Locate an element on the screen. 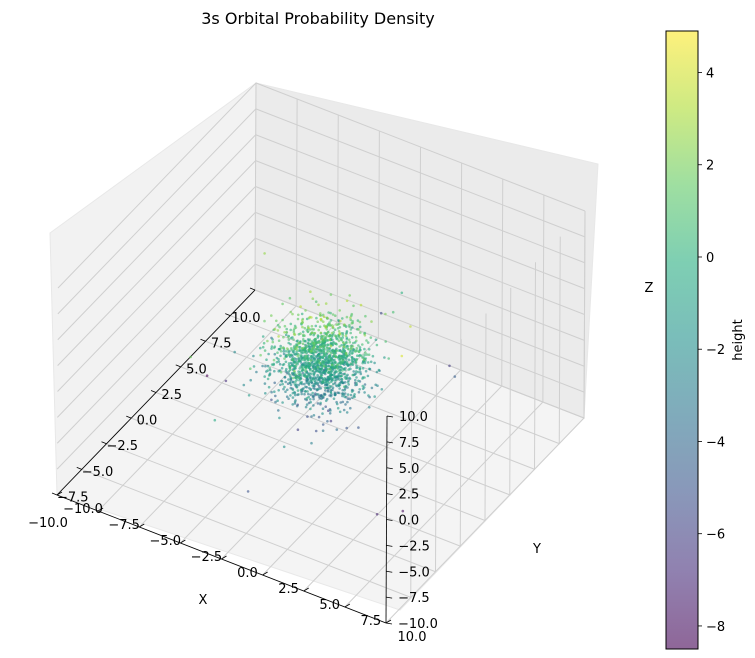  chart-title: 3s Orbital Probability Density is located at coordinates (317, 18).